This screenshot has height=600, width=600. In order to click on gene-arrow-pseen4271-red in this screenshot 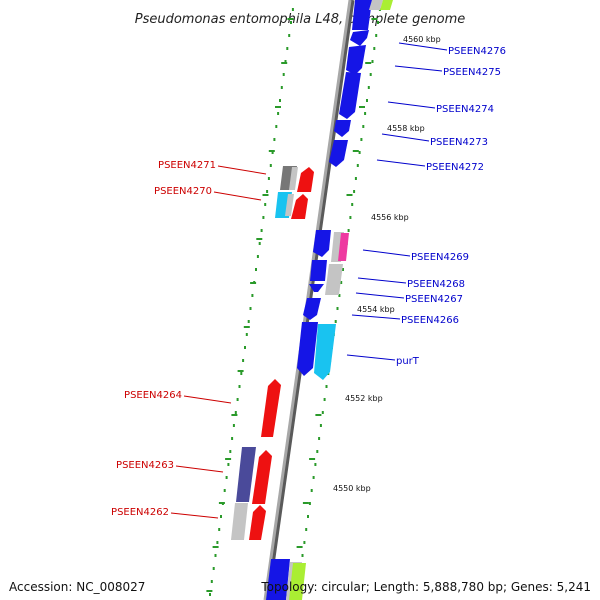, I will do `click(305, 179)`.